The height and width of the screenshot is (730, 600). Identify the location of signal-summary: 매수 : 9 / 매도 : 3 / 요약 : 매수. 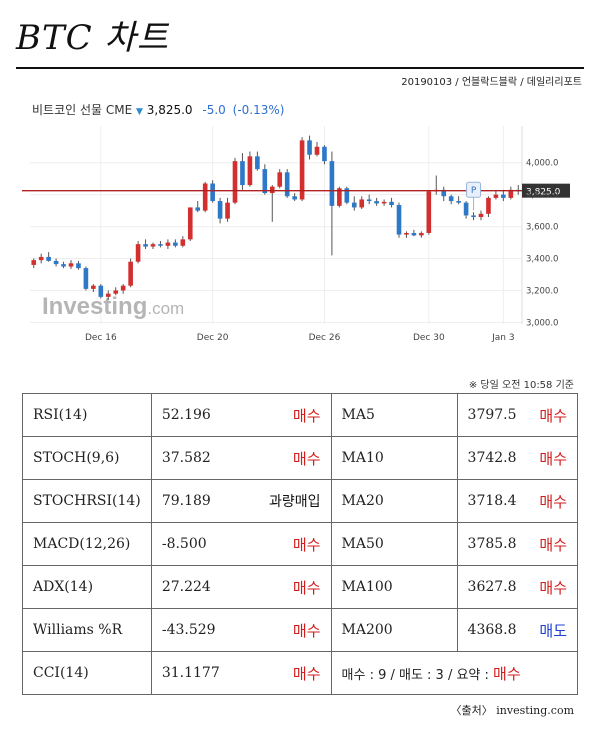
(454, 673).